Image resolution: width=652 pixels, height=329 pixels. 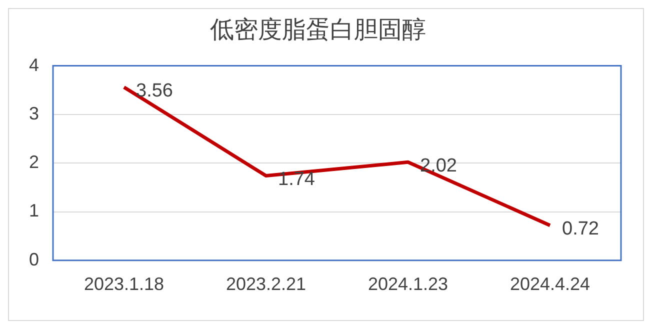 I want to click on data-label: 2.02, so click(x=438, y=165).